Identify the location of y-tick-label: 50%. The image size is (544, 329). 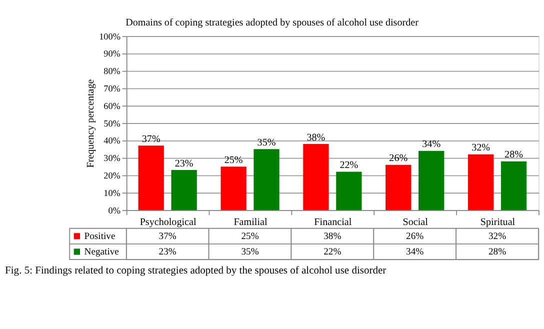
(112, 123).